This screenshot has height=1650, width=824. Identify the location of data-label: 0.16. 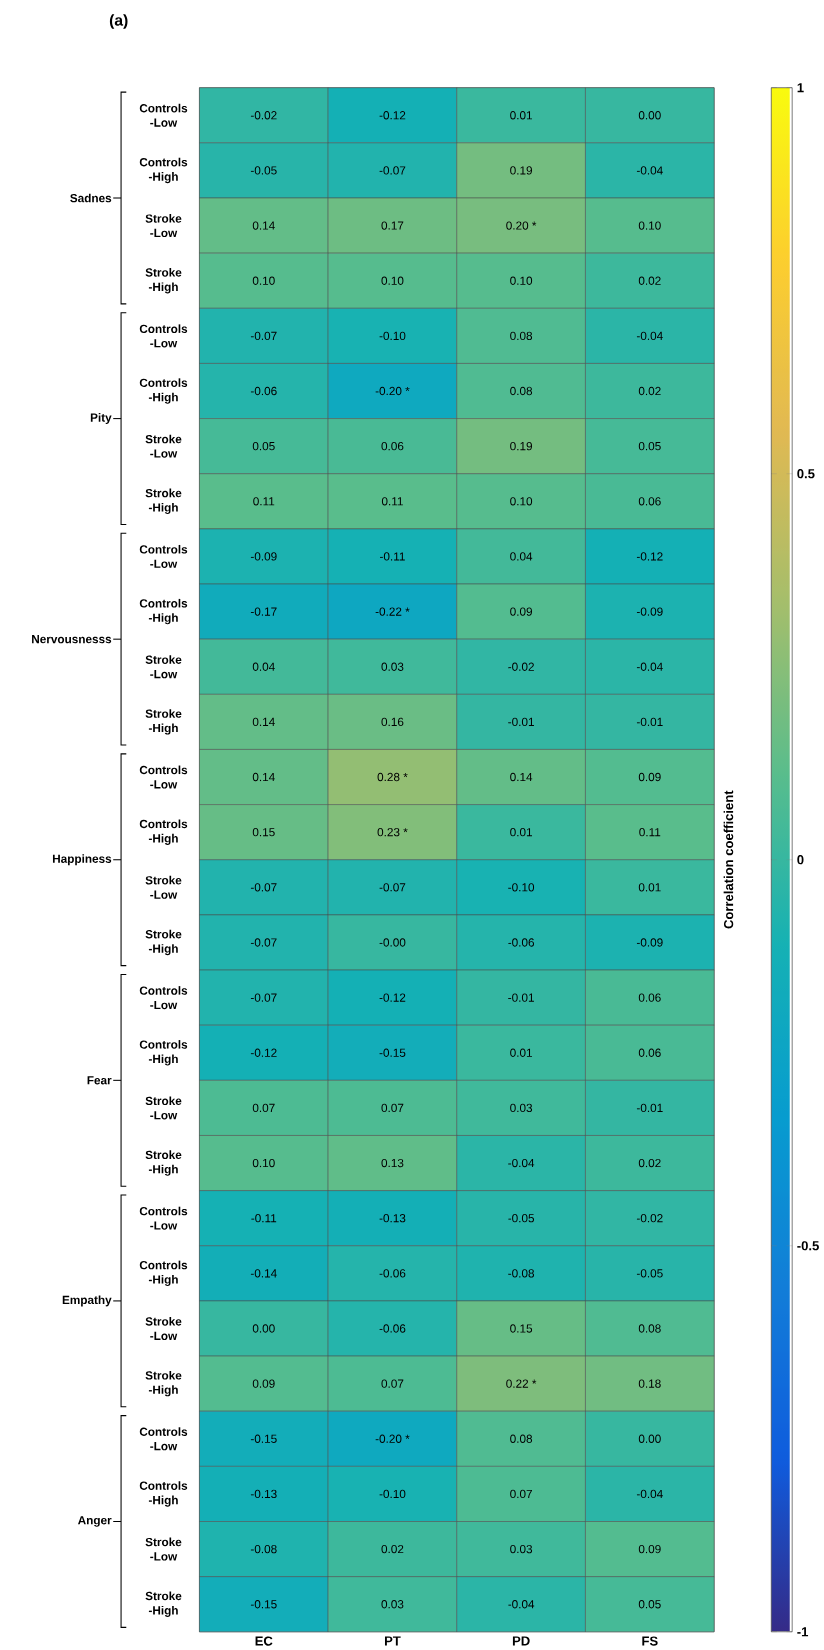
(392, 722).